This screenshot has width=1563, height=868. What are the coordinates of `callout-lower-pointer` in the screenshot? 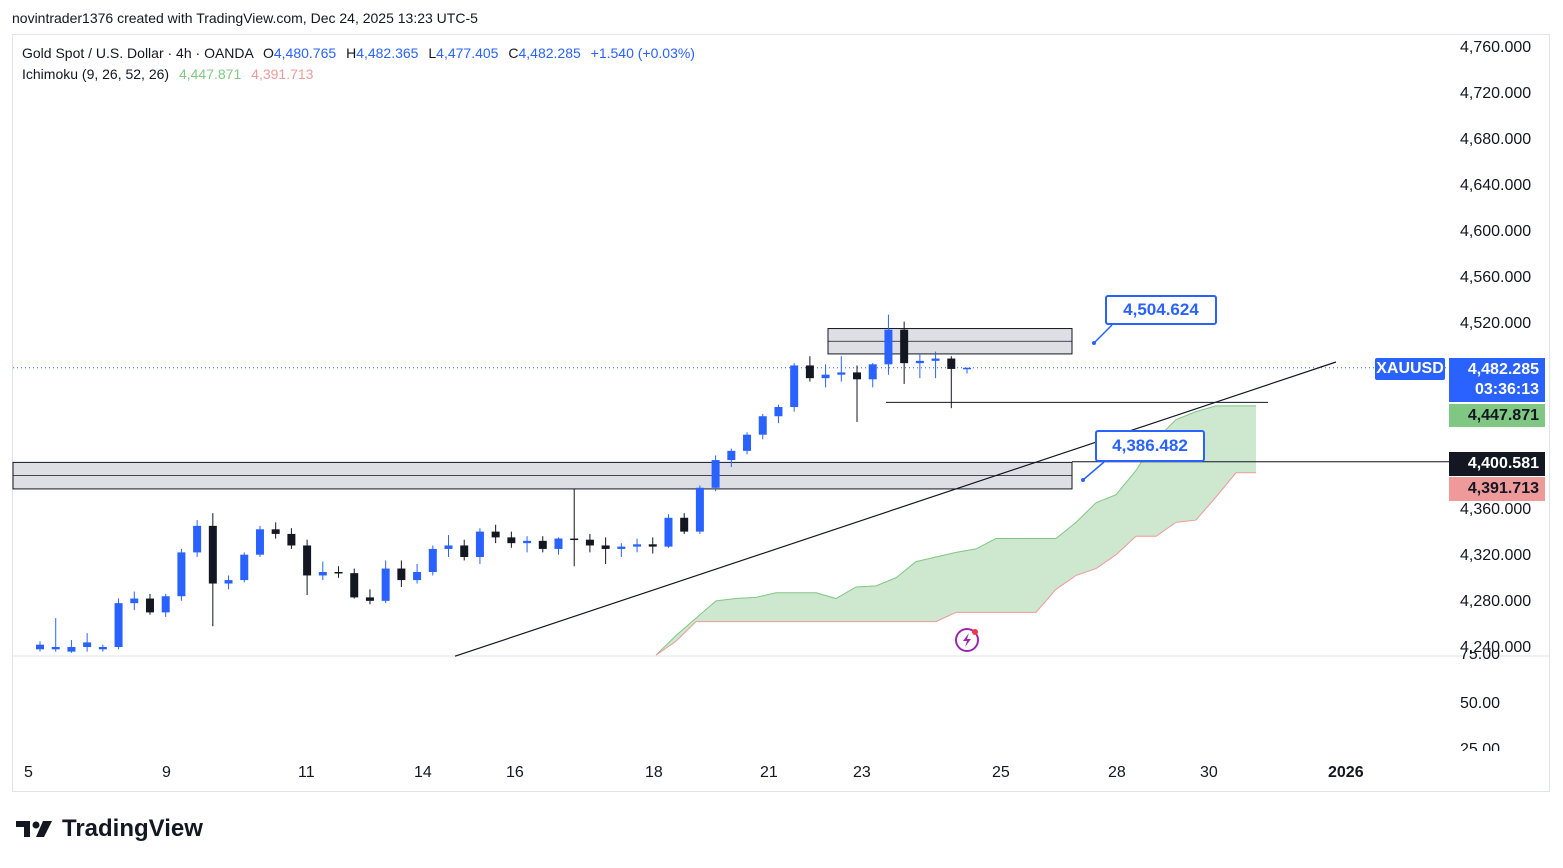 It's located at (1093, 471).